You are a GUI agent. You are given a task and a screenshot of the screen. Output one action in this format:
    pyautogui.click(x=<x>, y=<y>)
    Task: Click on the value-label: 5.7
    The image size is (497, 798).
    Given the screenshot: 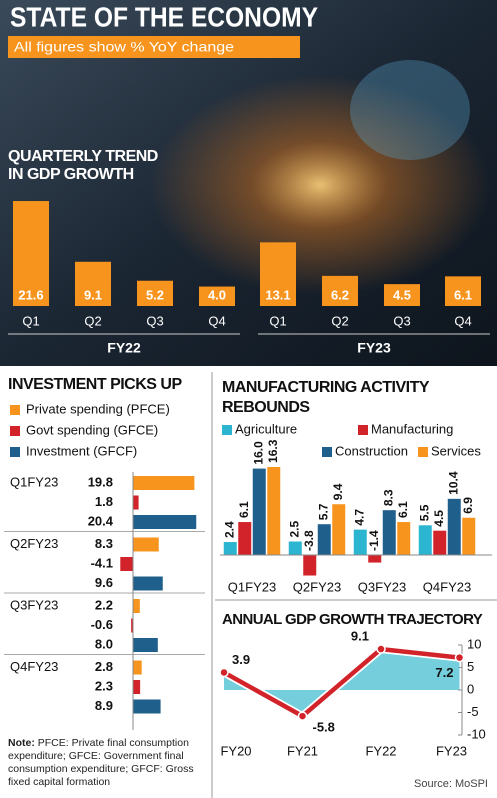 What is the action you would take?
    pyautogui.click(x=323, y=511)
    